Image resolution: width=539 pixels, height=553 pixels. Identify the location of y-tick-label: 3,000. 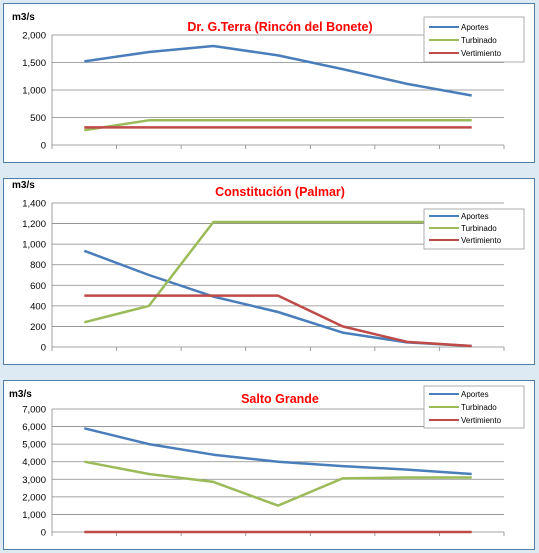
(34, 480).